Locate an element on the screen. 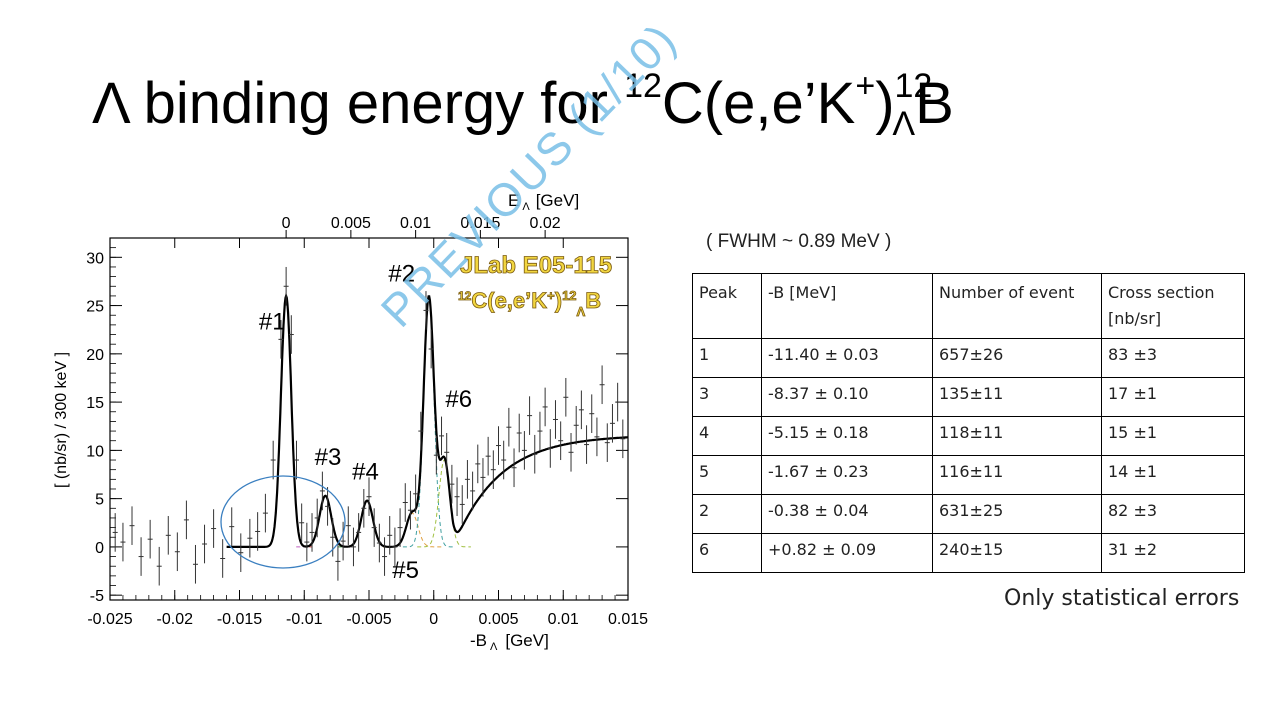 This screenshot has width=1280, height=720. peak-label: #6 is located at coordinates (458, 399).